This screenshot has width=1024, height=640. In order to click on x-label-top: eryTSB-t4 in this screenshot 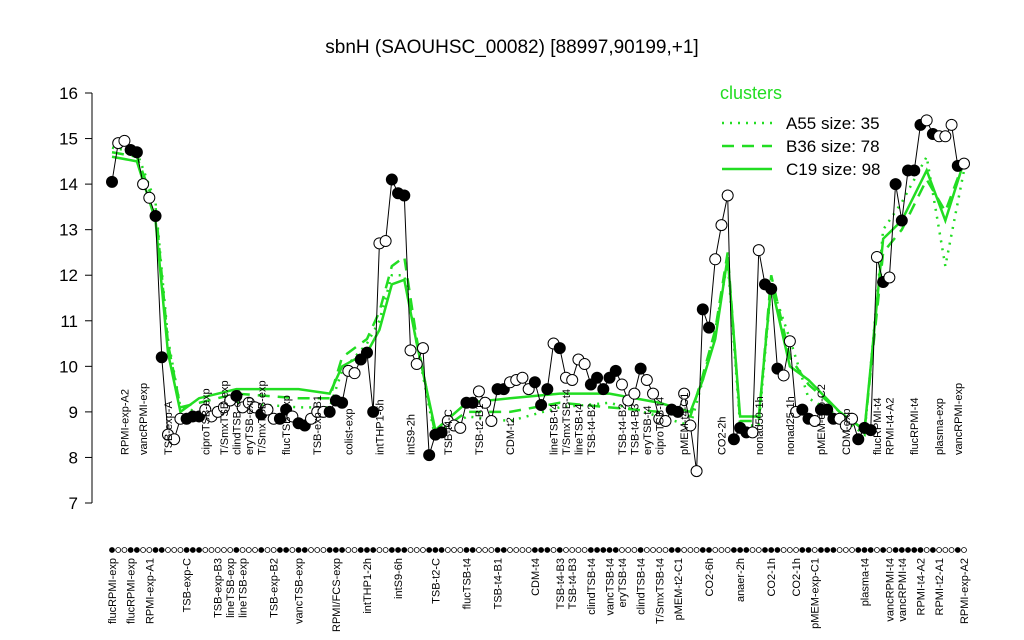, I will do `click(648, 430)`.